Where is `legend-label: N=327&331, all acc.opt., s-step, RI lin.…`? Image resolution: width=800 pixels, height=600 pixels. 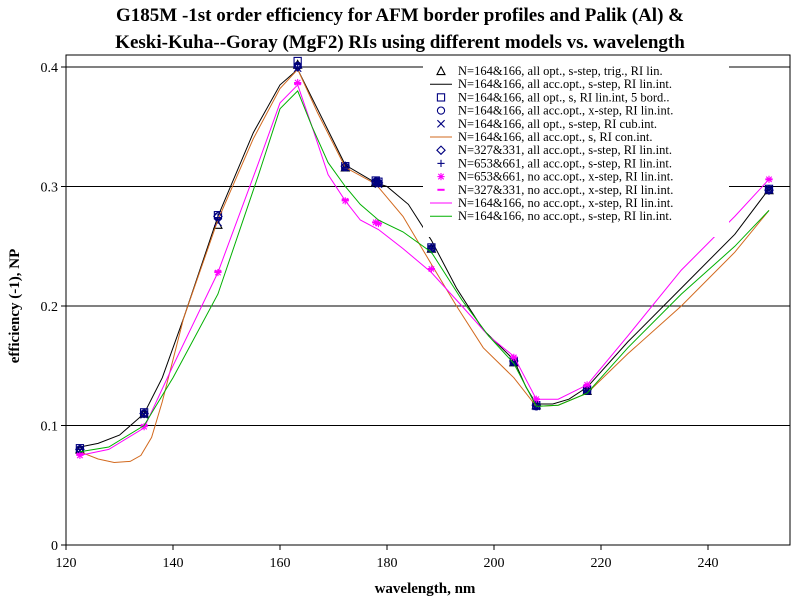 legend-label: N=327&331, all acc.opt., s-step, RI lin.… is located at coordinates (565, 150).